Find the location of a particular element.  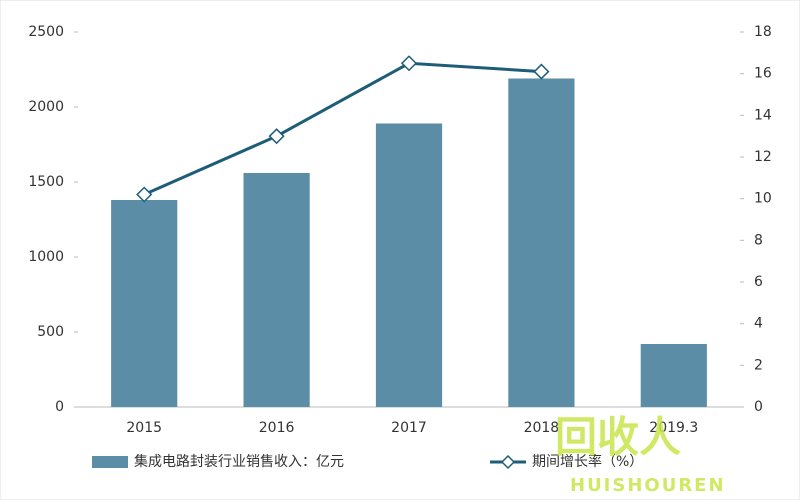

legend-label: 集成电路封装行业销售收入：亿元 is located at coordinates (239, 461).